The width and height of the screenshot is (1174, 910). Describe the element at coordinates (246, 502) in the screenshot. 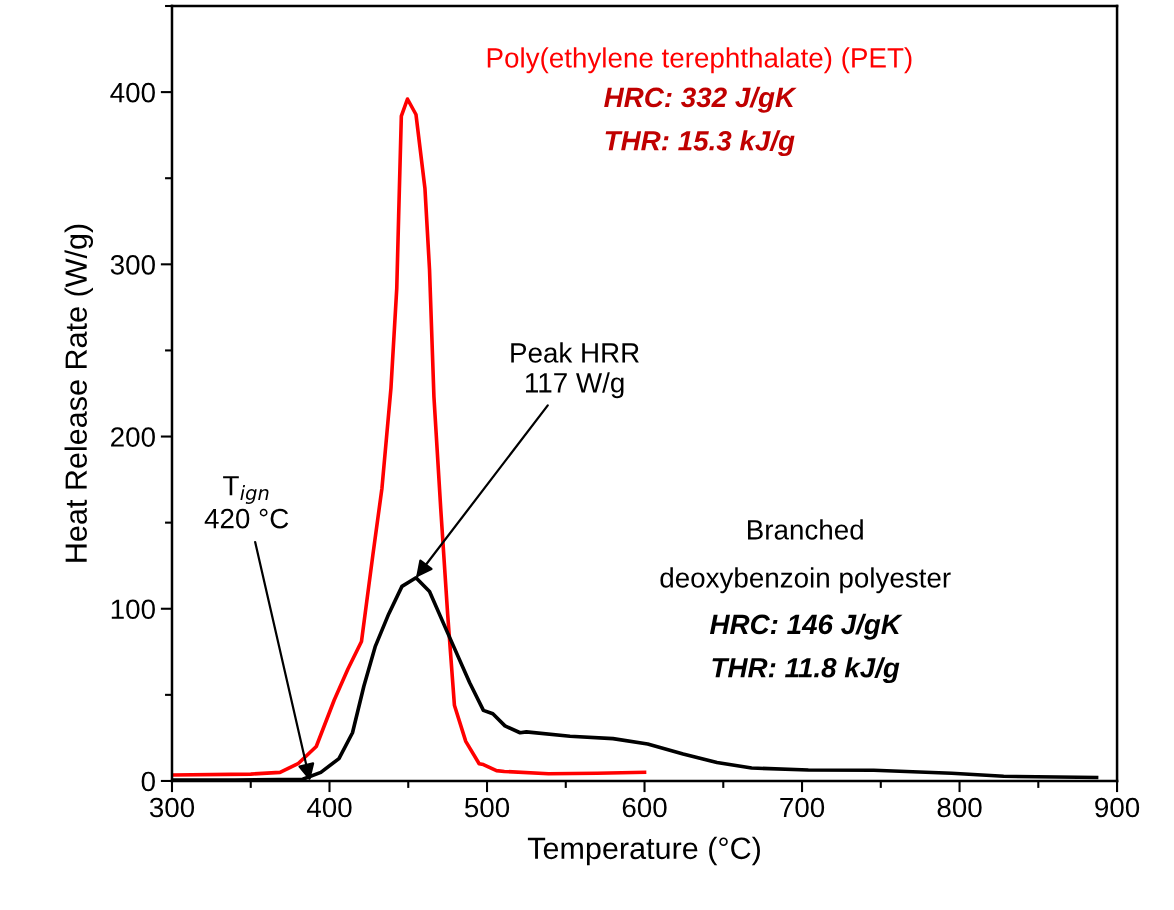

I see `annotation: T$_{ign}$ 420 °C` at that location.